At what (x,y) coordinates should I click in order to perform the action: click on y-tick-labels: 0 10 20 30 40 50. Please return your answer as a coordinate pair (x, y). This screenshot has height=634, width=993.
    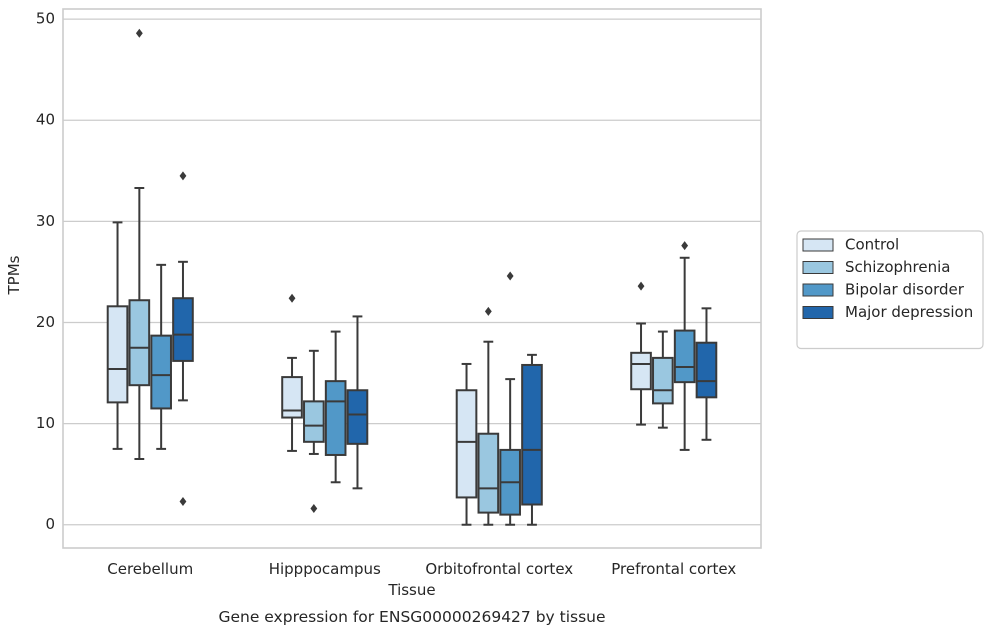
    Looking at the image, I should click on (45, 272).